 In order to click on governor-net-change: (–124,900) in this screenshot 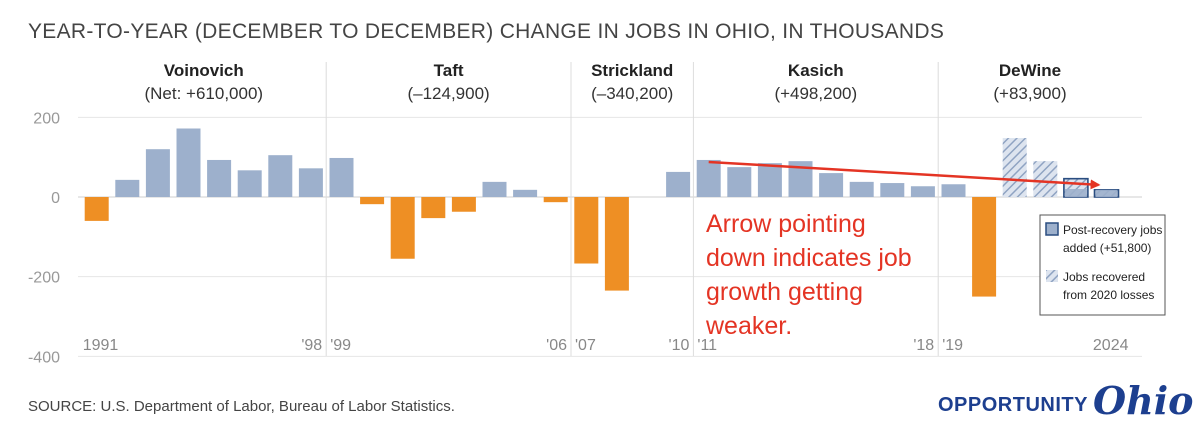, I will do `click(448, 93)`.